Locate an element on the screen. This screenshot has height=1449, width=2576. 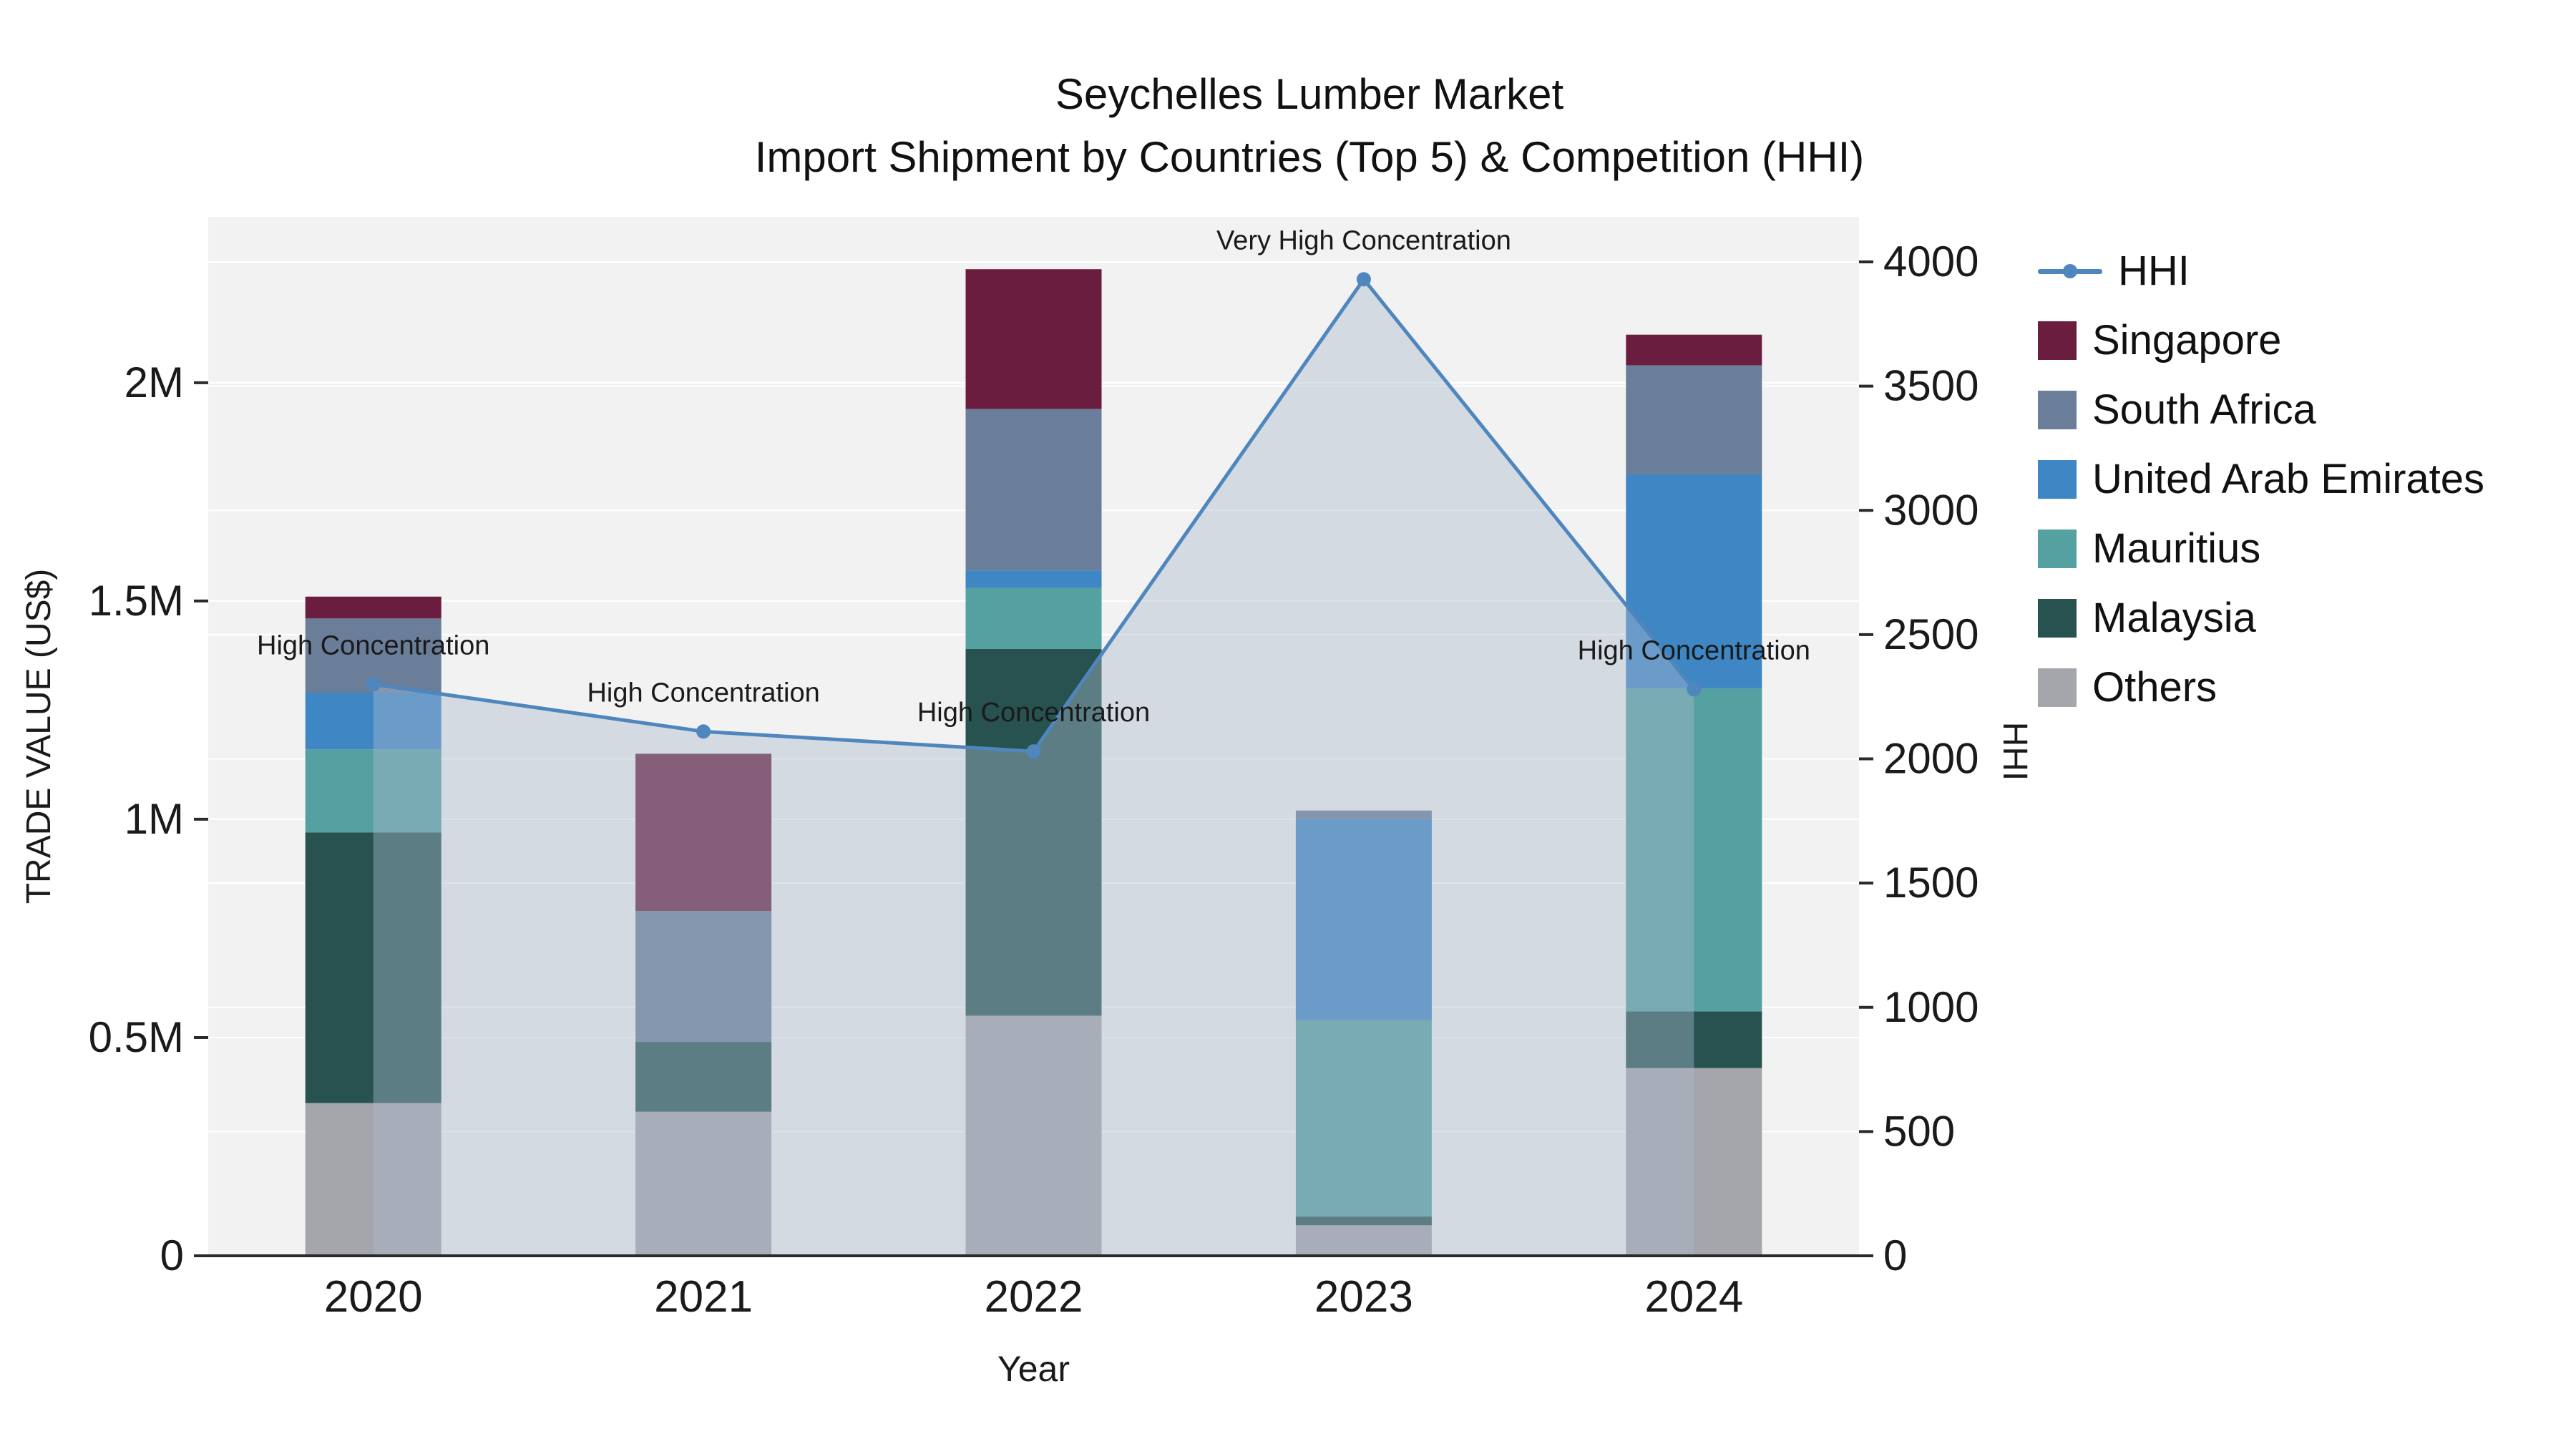
bar-segment-mauritius-2024 is located at coordinates (1694, 850).